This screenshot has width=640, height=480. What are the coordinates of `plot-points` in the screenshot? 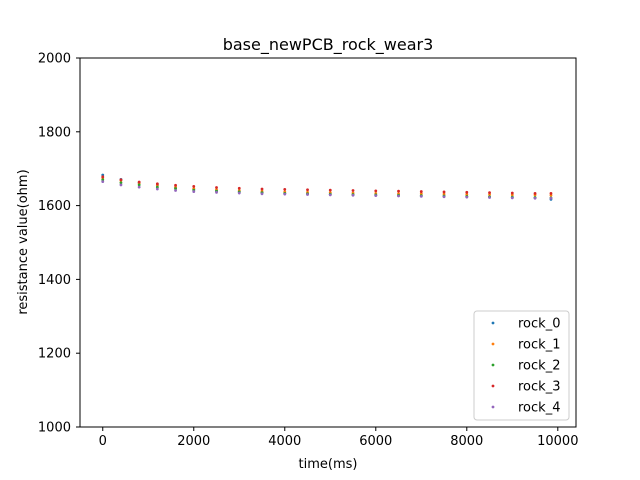 It's located at (327, 187).